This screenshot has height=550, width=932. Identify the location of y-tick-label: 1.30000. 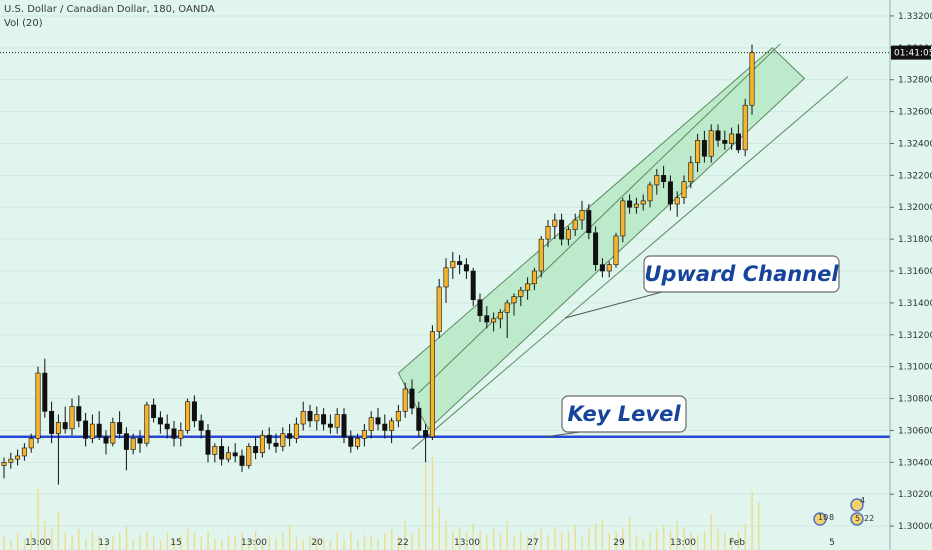
(915, 527).